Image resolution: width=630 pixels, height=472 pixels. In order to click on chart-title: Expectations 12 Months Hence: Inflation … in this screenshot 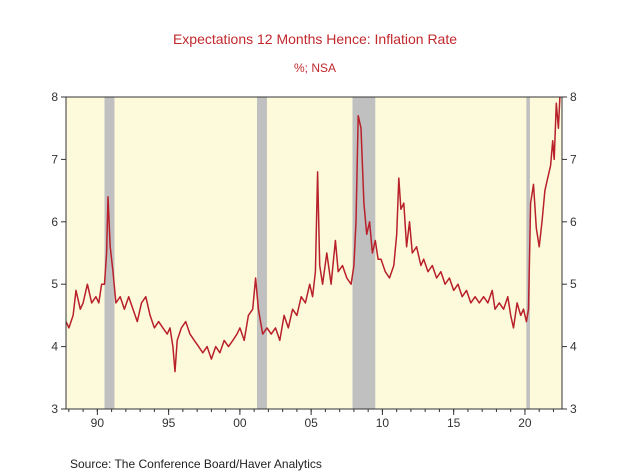, I will do `click(315, 39)`.